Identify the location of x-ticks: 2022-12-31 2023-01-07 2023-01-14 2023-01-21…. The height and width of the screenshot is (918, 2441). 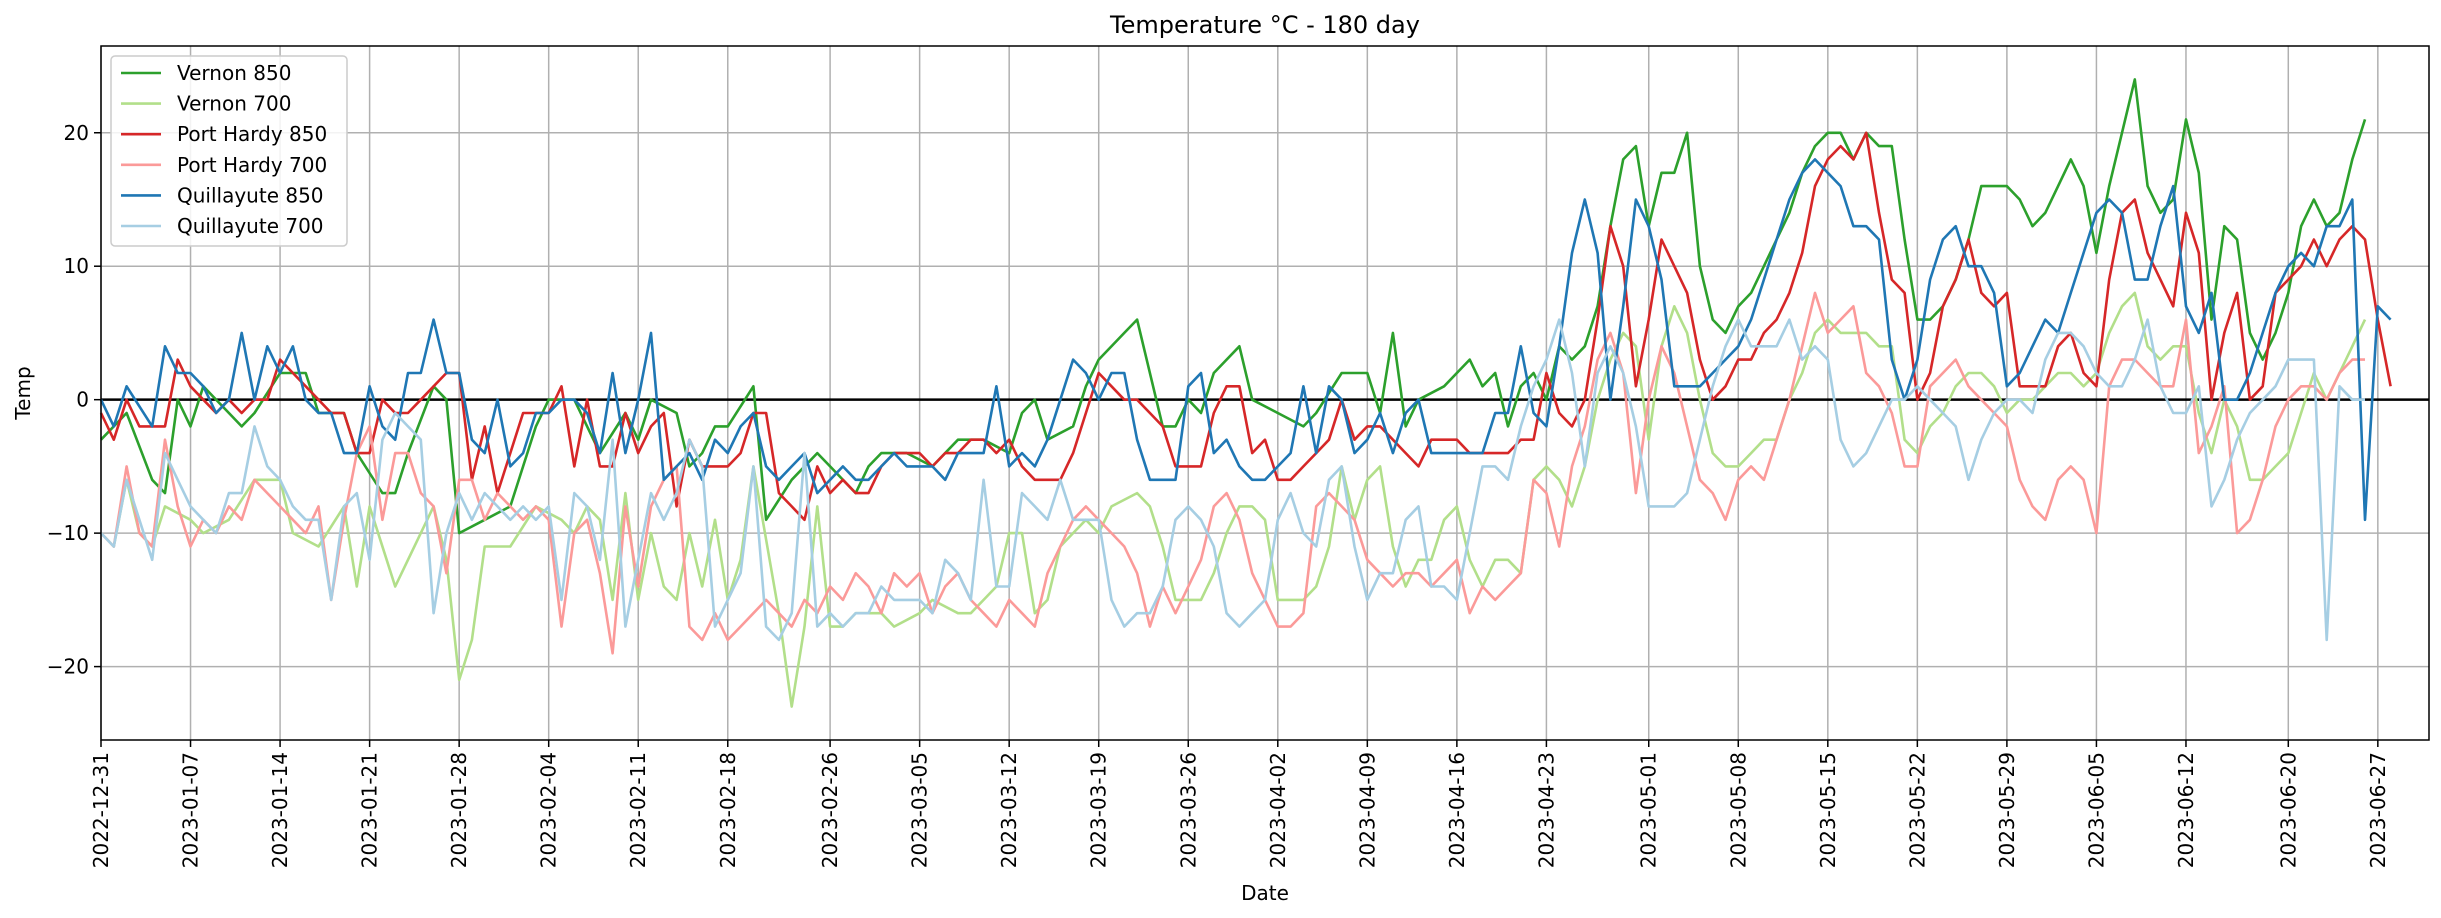
(1239, 804).